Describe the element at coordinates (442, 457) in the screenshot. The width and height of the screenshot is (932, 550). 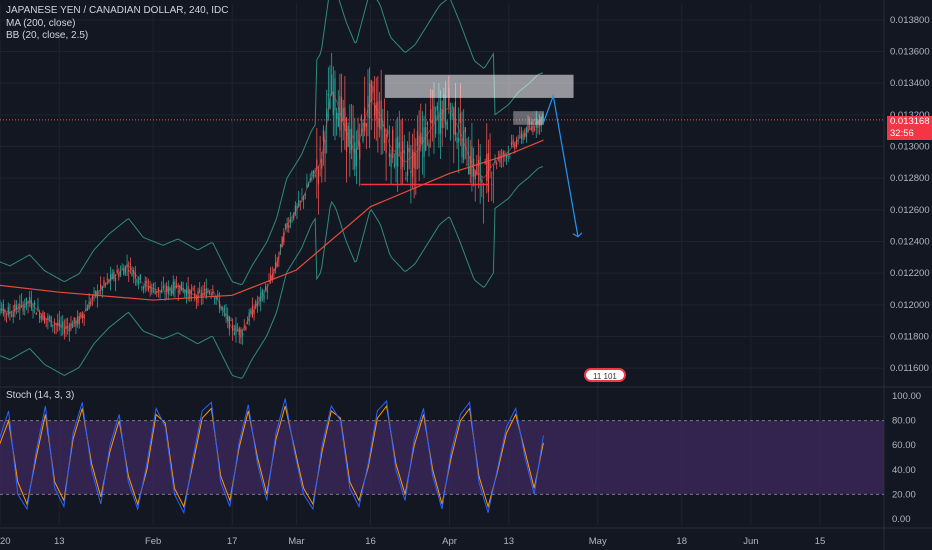
I see `stoch-band` at that location.